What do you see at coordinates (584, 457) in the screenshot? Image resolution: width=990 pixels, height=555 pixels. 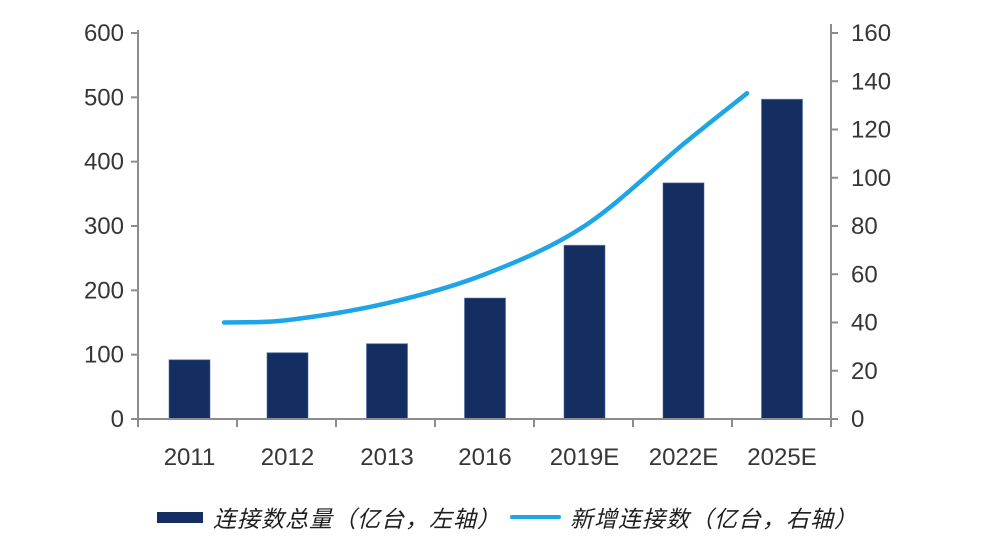 I see `x-axis-tick-label: 2019E` at bounding box center [584, 457].